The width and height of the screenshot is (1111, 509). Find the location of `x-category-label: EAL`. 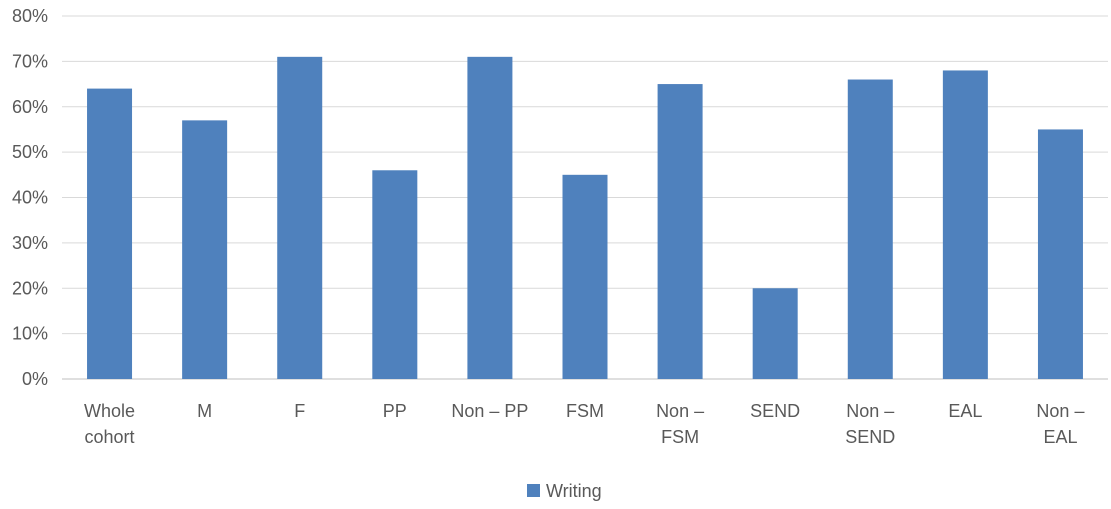

x-category-label: EAL is located at coordinates (965, 411).